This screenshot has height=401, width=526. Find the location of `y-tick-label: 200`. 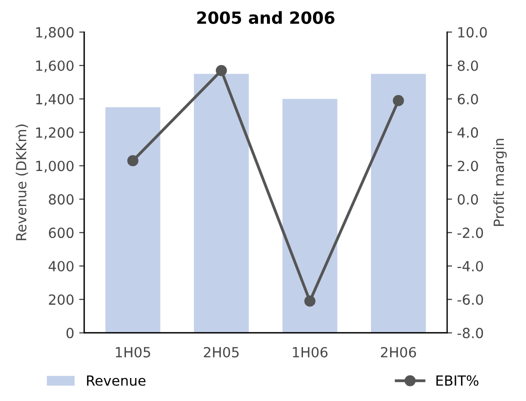

y-tick-label: 200 is located at coordinates (61, 299).